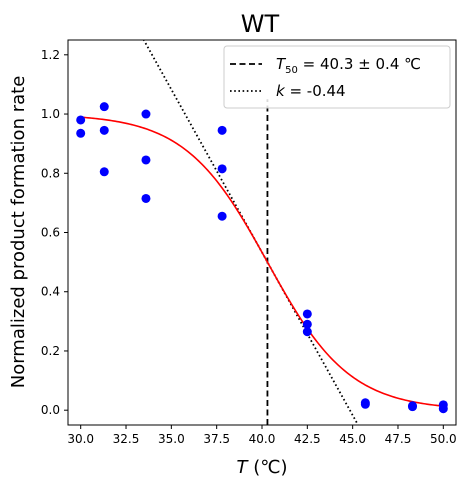  What do you see at coordinates (443, 439) in the screenshot?
I see `x-tick-label: 50.0` at bounding box center [443, 439].